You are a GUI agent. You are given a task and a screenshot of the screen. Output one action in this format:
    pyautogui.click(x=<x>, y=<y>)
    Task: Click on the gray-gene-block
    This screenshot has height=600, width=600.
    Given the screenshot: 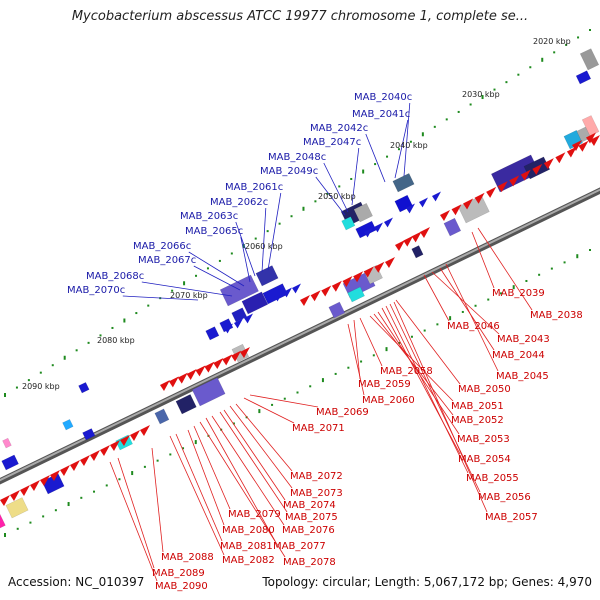 What is the action you would take?
    pyautogui.click(x=473, y=209)
    